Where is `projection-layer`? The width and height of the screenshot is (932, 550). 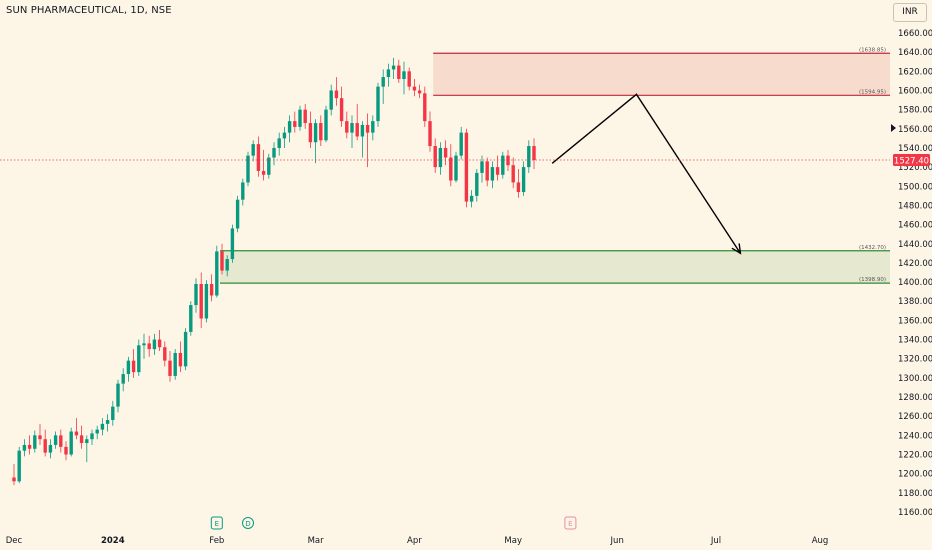
projection-layer is located at coordinates (646, 174).